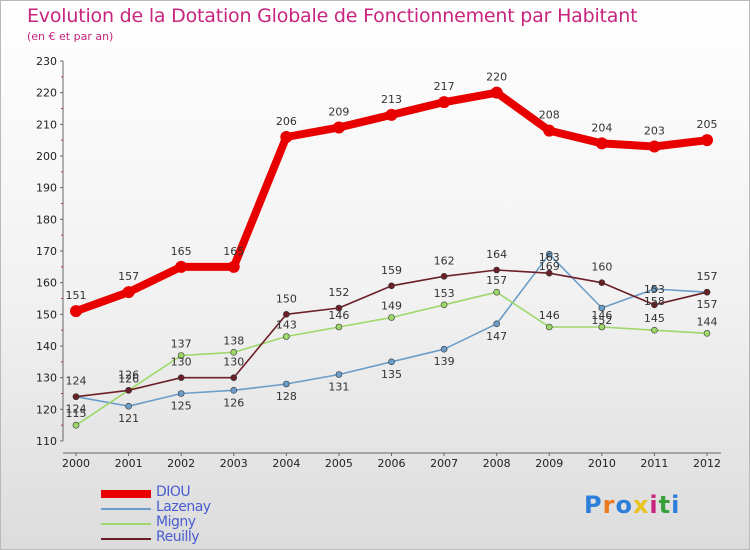 The height and width of the screenshot is (550, 750). Describe the element at coordinates (549, 266) in the screenshot. I see `data-label-lazenay: 169` at that location.